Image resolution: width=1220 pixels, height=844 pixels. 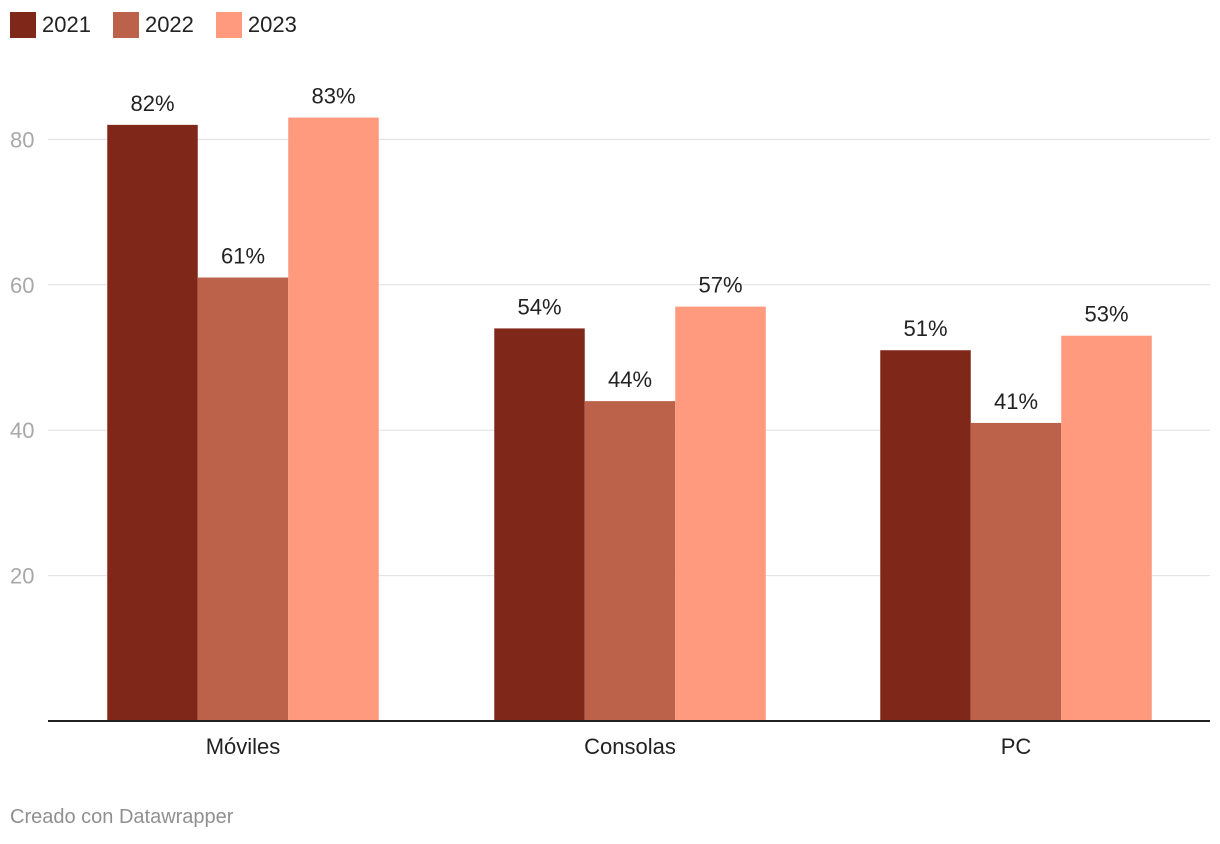 I want to click on legend-item-2021: 2021, so click(x=50, y=25).